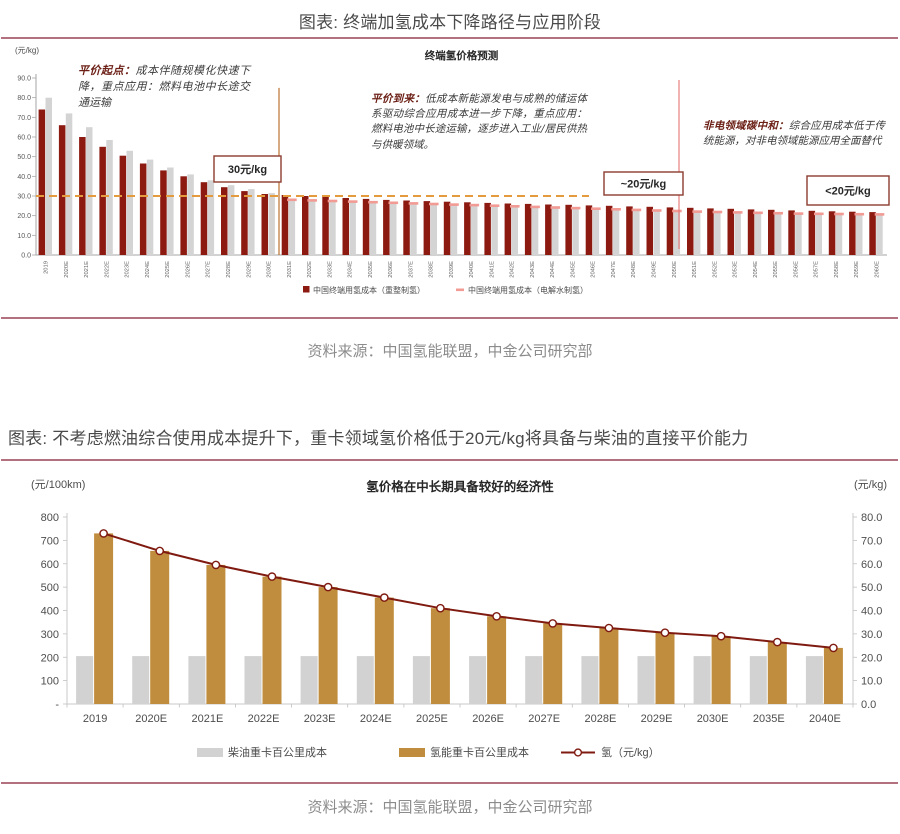  What do you see at coordinates (460, 290) in the screenshot?
I see `legend-marker-electrolysis` at bounding box center [460, 290].